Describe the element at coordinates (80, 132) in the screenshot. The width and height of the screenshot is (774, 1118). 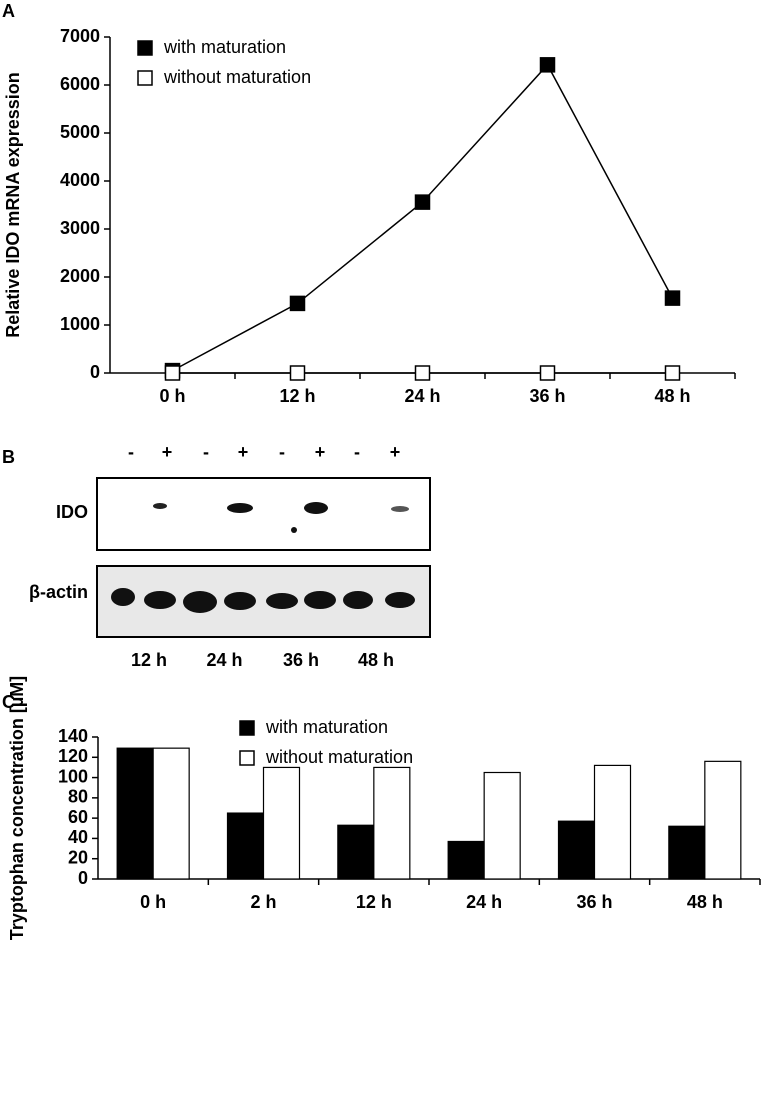
I see `y-tick-label: 5000` at that location.